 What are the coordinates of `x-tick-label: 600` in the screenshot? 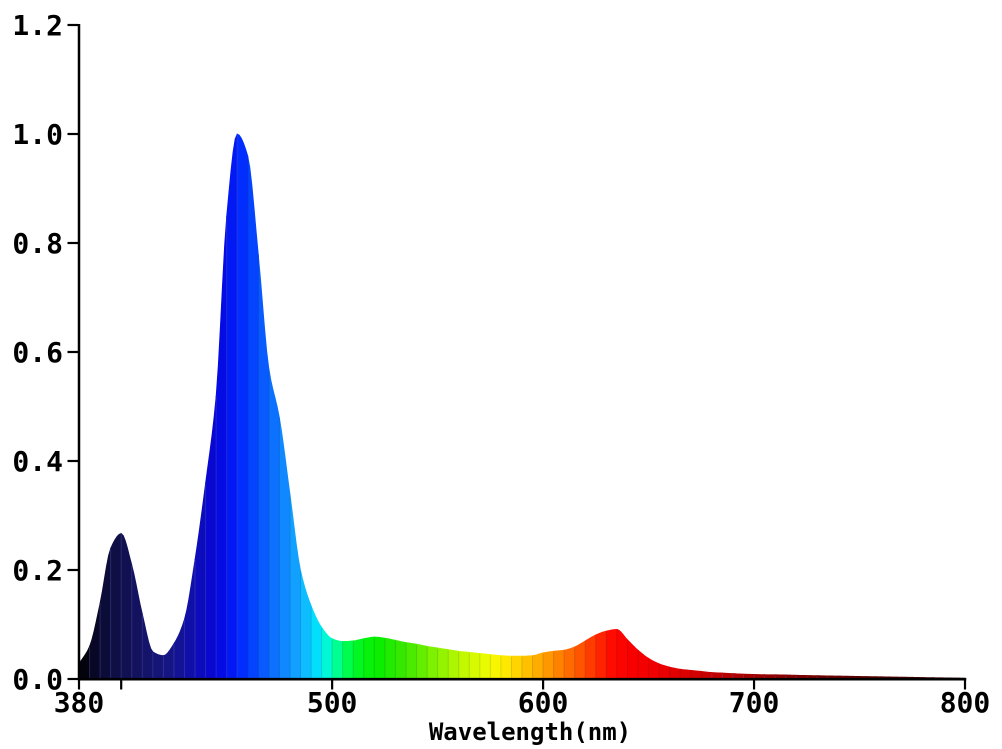 It's located at (543, 702).